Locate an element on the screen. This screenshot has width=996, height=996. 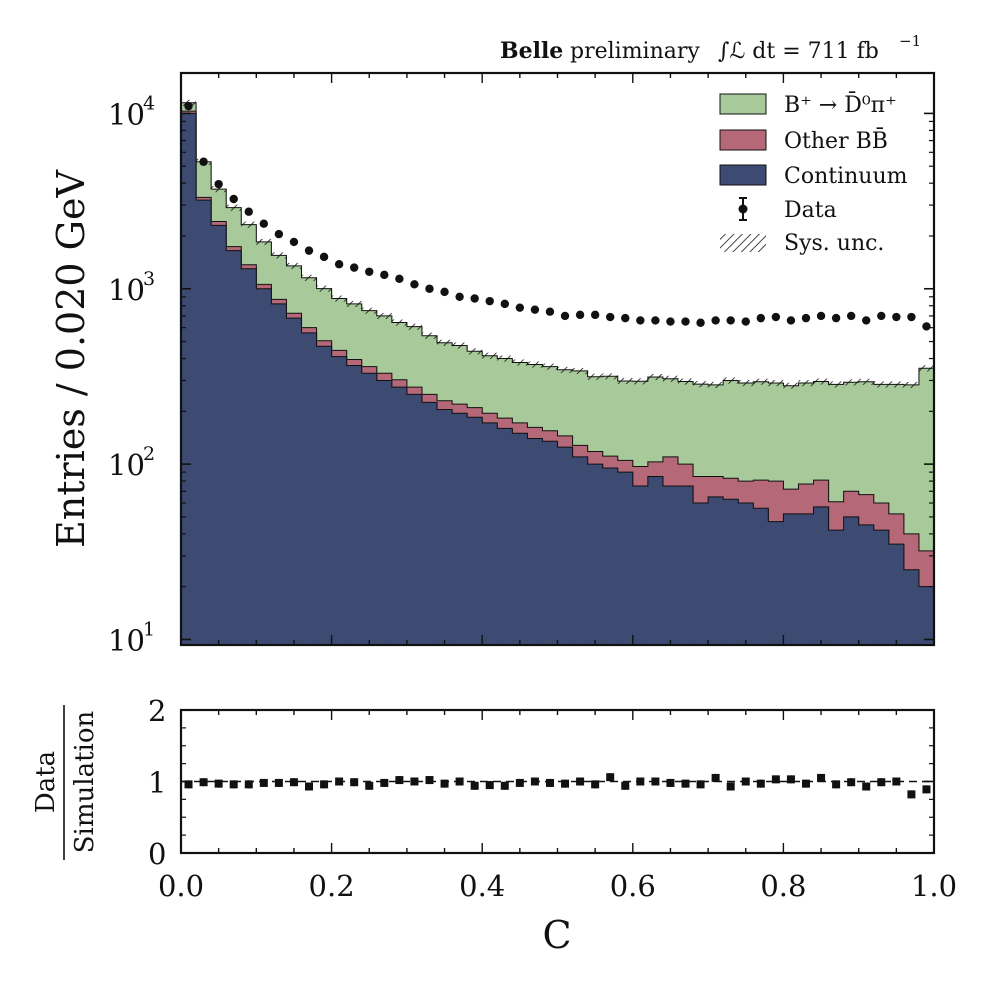
ratio-y-tick-label: 2 is located at coordinates (157, 711).